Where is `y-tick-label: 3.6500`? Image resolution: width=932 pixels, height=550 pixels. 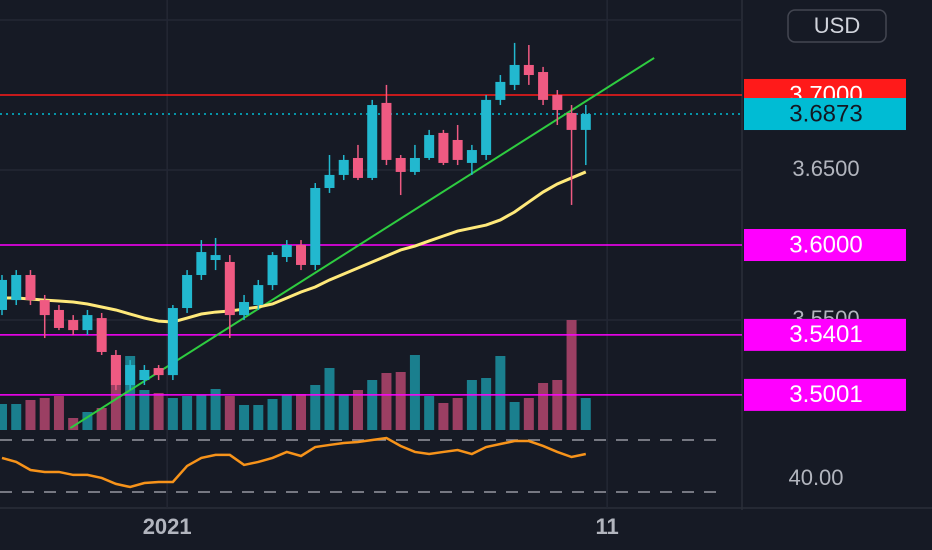
y-tick-label: 3.6500 is located at coordinates (825, 168).